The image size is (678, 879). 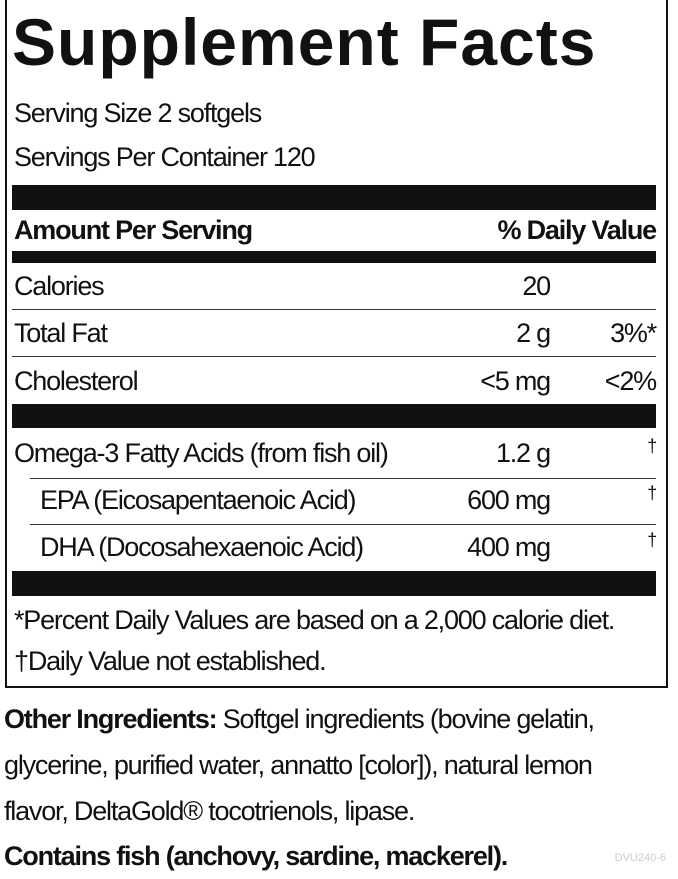 What do you see at coordinates (165, 157) in the screenshot?
I see `servings-per-container: Servings Per Container 120` at bounding box center [165, 157].